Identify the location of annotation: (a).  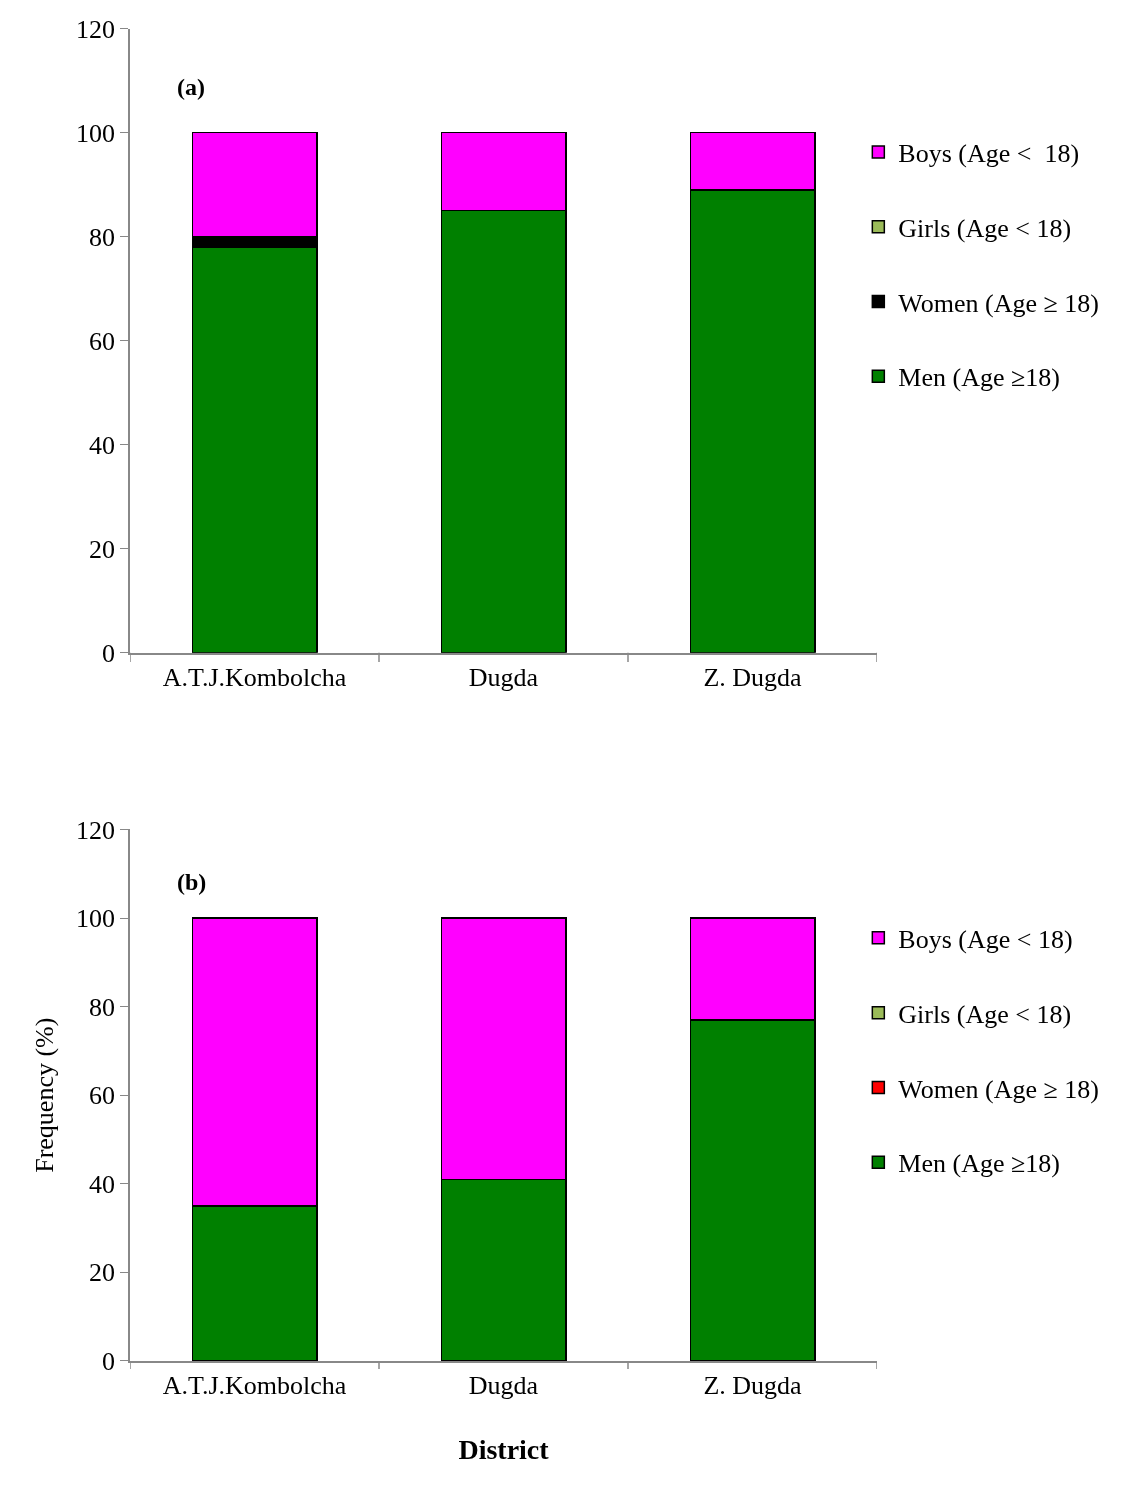
(191, 87).